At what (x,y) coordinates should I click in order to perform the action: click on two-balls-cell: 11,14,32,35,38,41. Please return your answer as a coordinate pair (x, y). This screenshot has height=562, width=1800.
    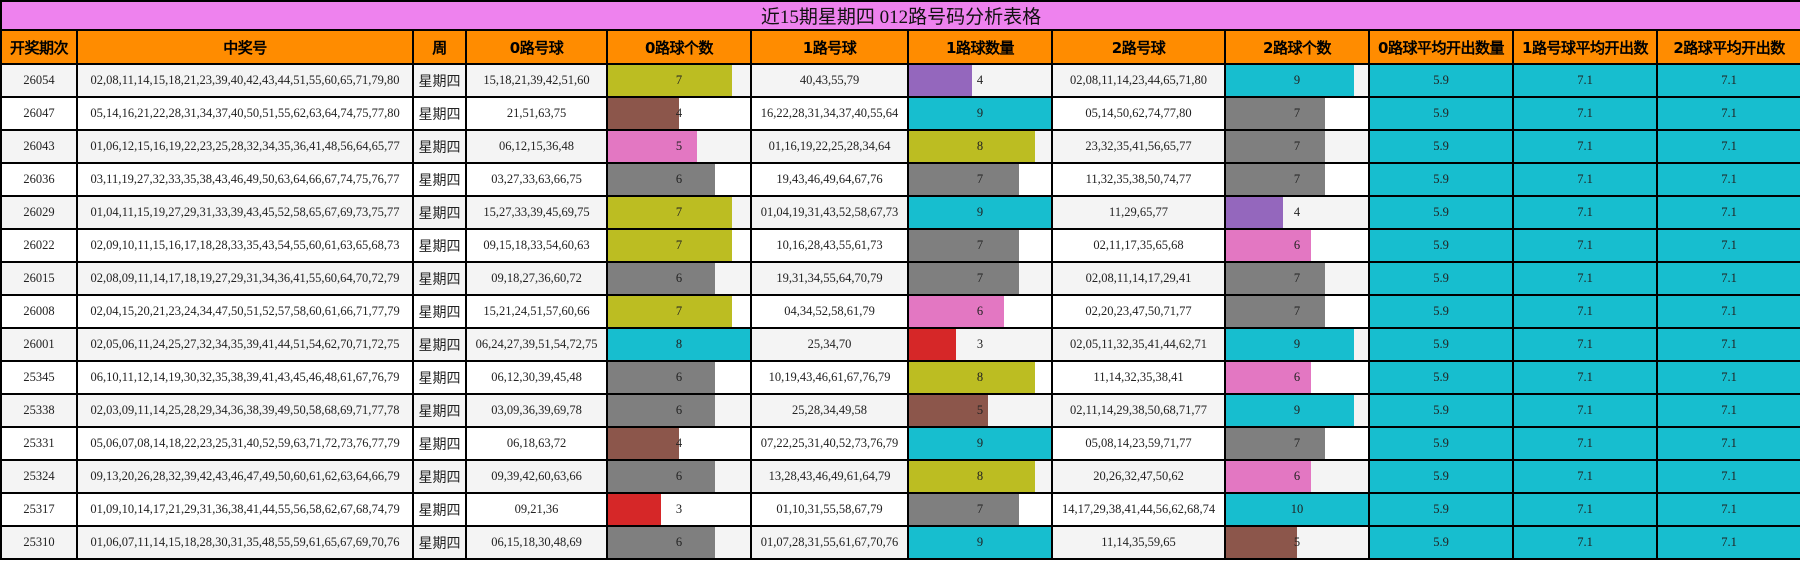
    Looking at the image, I should click on (1138, 377).